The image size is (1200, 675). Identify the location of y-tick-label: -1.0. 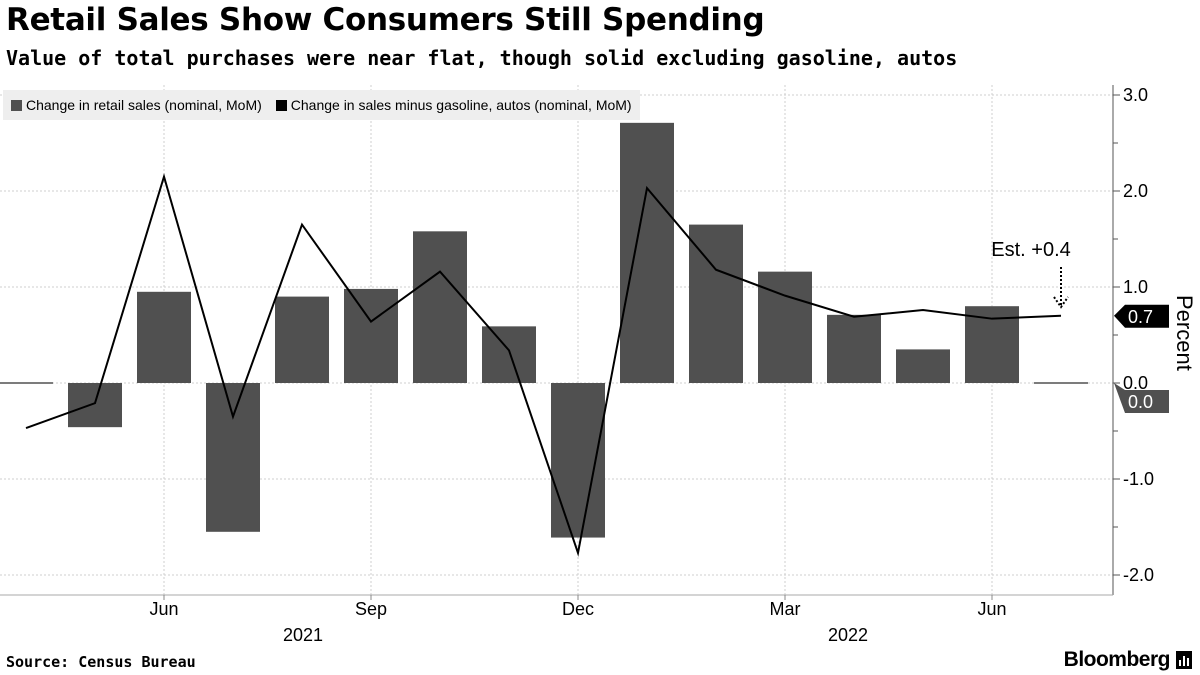
(1138, 479).